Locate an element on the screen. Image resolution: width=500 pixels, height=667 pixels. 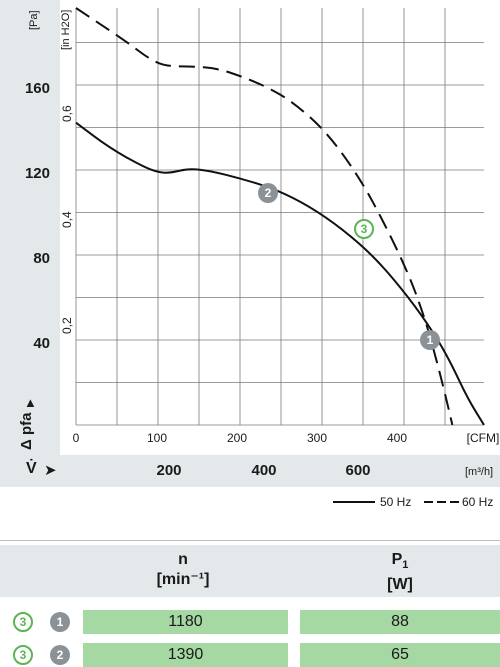
col-header-n-unit: [min⁻¹] is located at coordinates (183, 579).